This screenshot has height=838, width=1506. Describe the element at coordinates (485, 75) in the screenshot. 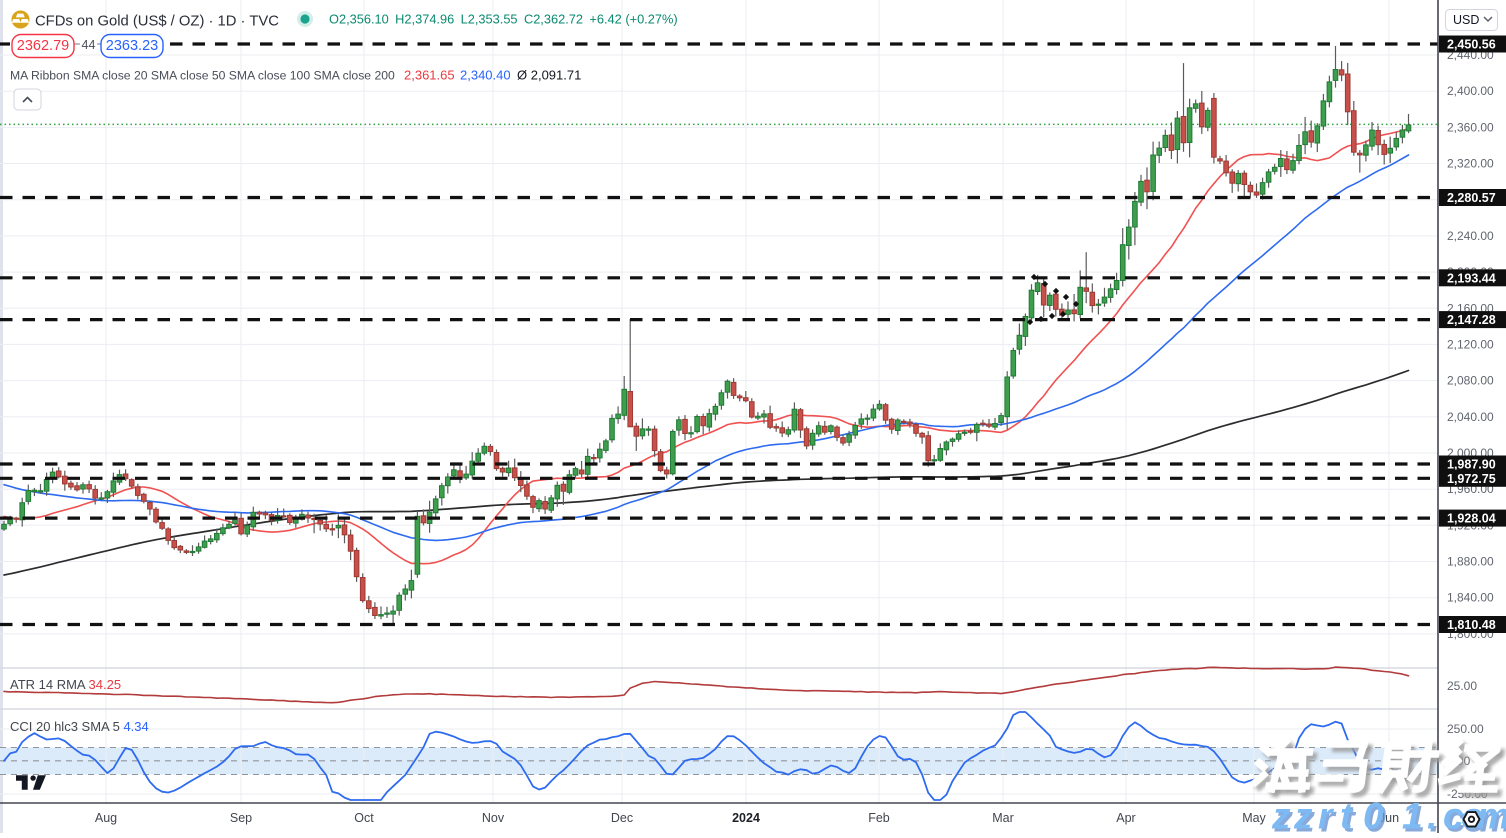

I see `svg-text: 2,340.40` at that location.